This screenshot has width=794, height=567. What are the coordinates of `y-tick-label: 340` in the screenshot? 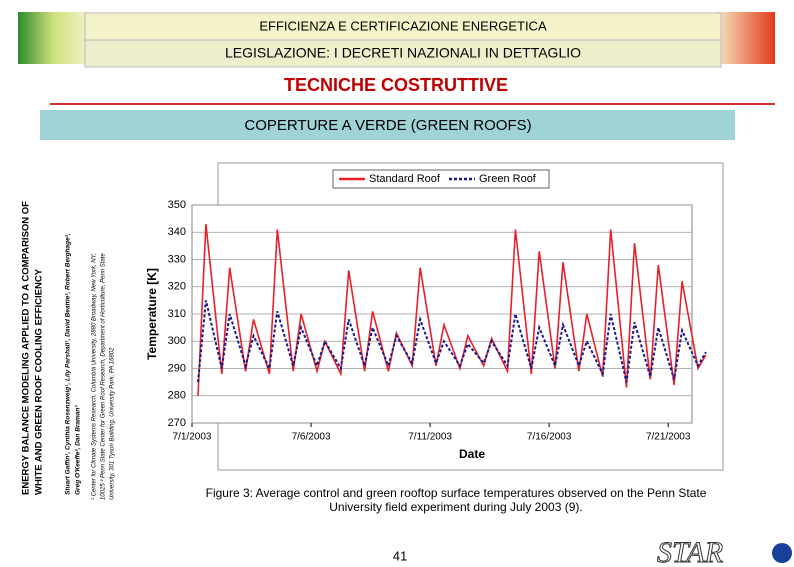 It's located at (177, 232).